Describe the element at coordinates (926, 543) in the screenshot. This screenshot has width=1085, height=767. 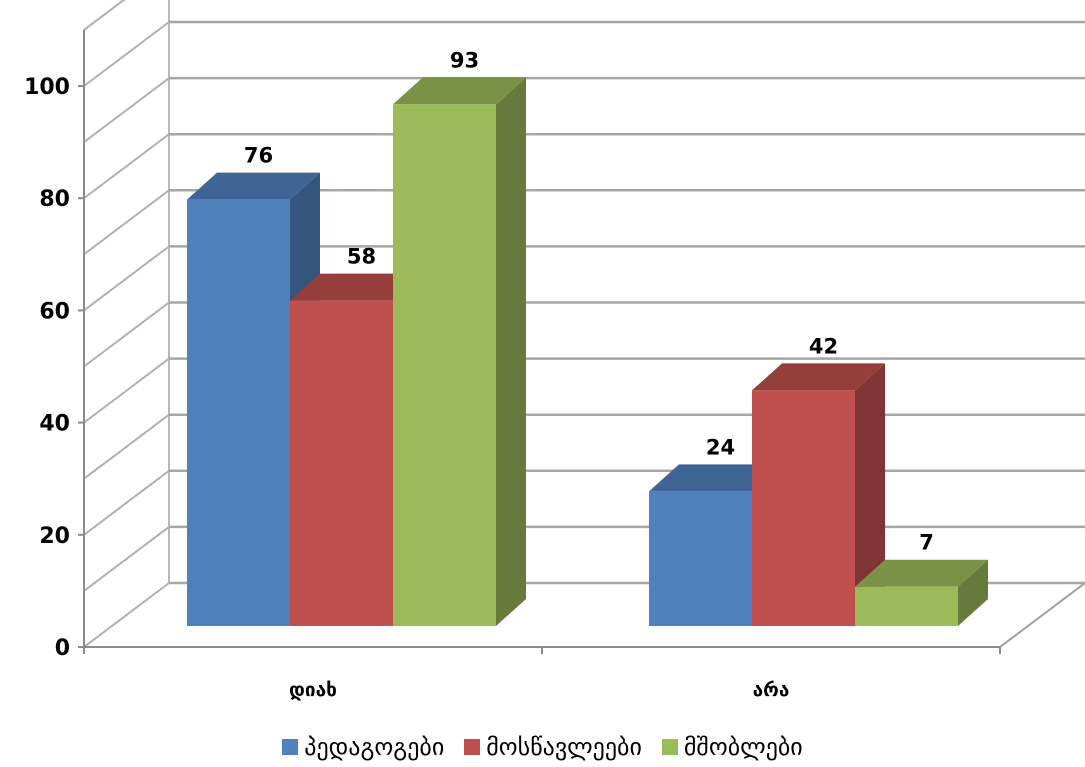
I see `data-label: 7` at that location.